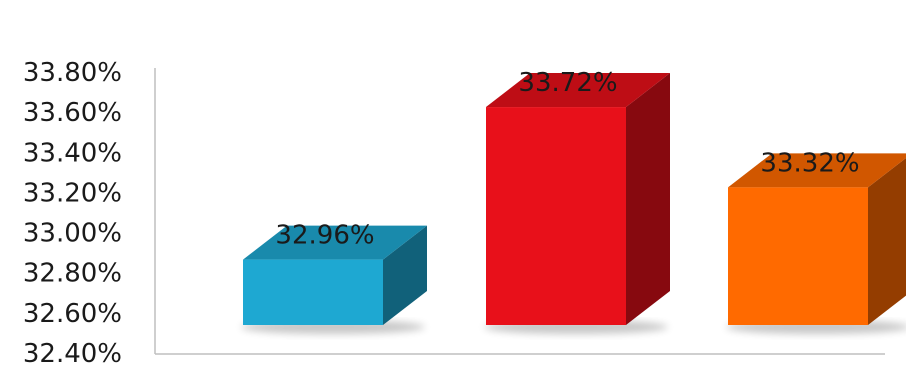 Image resolution: width=906 pixels, height=370 pixels. I want to click on y-tick-label: 32.40%, so click(72, 354).